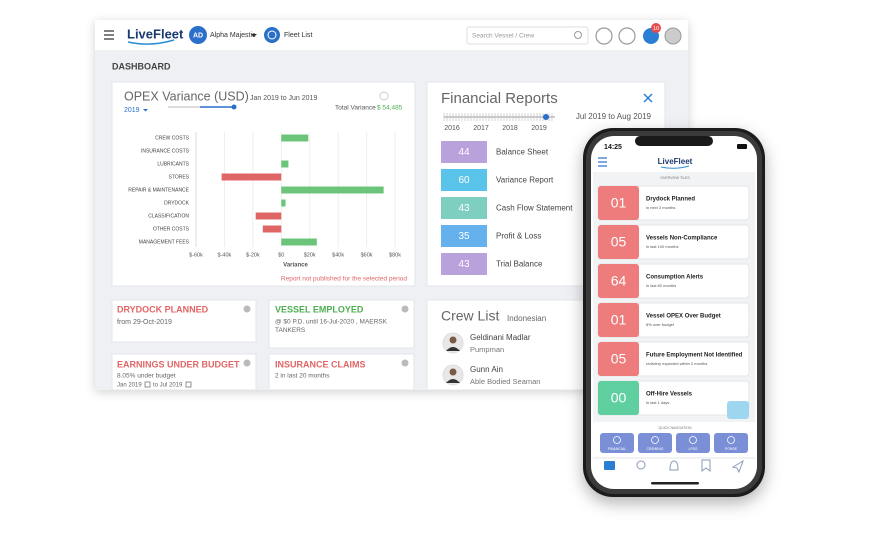 The image size is (880, 540). What do you see at coordinates (641, 465) in the screenshot?
I see `nav-search` at bounding box center [641, 465].